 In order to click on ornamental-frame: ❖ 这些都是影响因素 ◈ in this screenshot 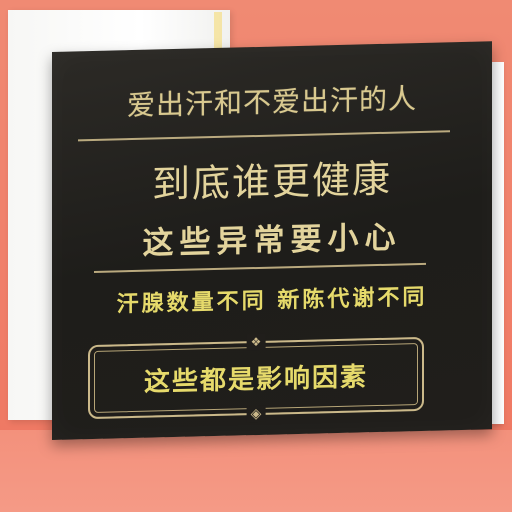, I will do `click(256, 378)`.